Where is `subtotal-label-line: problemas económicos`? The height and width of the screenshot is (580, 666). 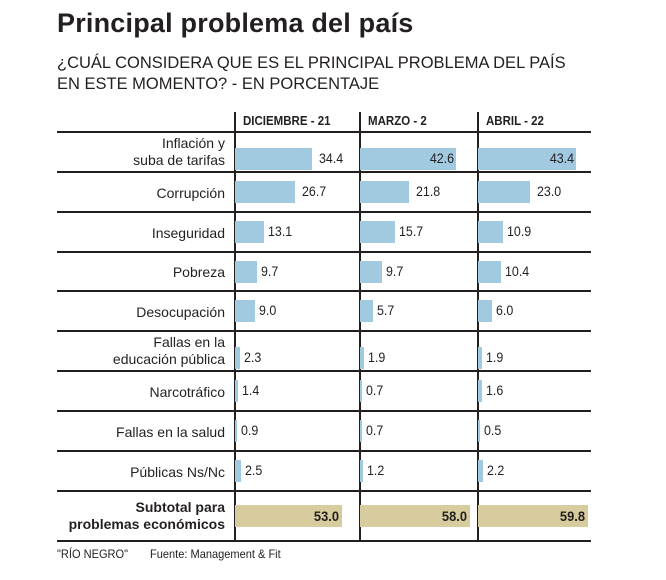 subtotal-label-line: problemas económicos is located at coordinates (146, 524).